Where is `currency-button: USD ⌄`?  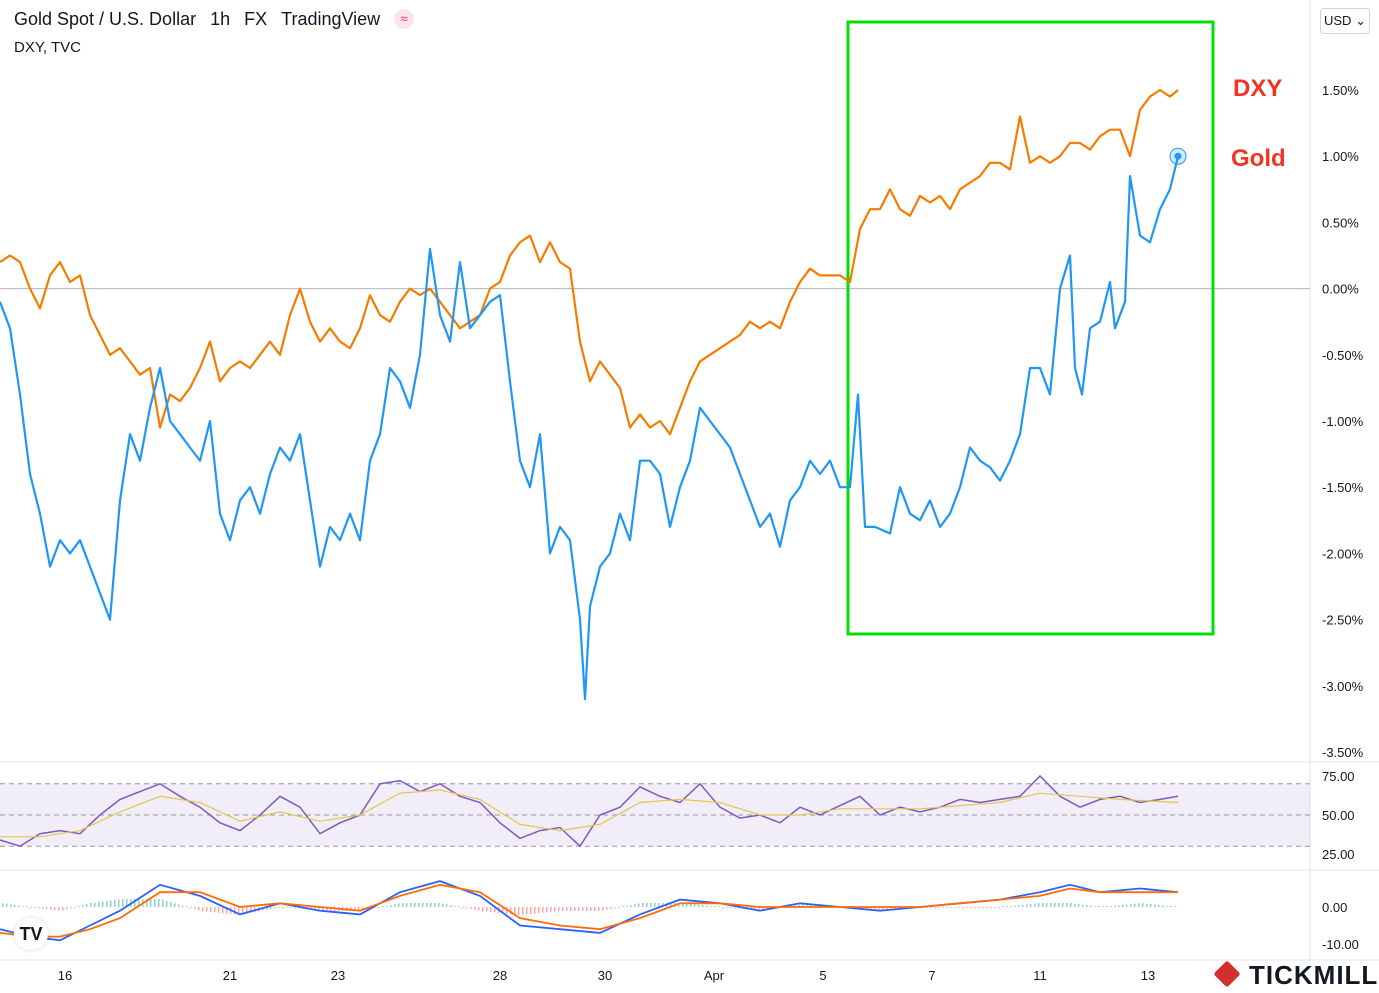
currency-button: USD ⌄ is located at coordinates (1345, 21).